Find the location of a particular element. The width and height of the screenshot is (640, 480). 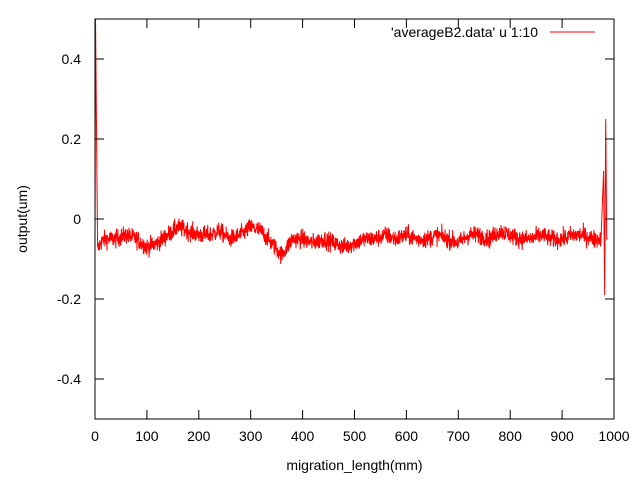

x-tick-label: 800 is located at coordinates (511, 436).